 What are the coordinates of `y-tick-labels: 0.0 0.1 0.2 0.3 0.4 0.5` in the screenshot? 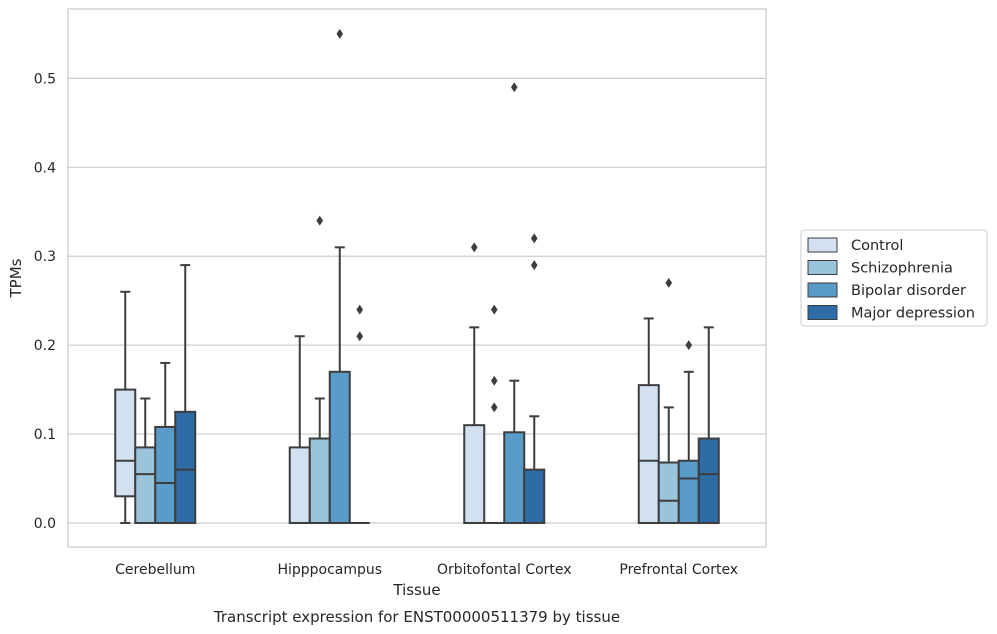 It's located at (45, 301).